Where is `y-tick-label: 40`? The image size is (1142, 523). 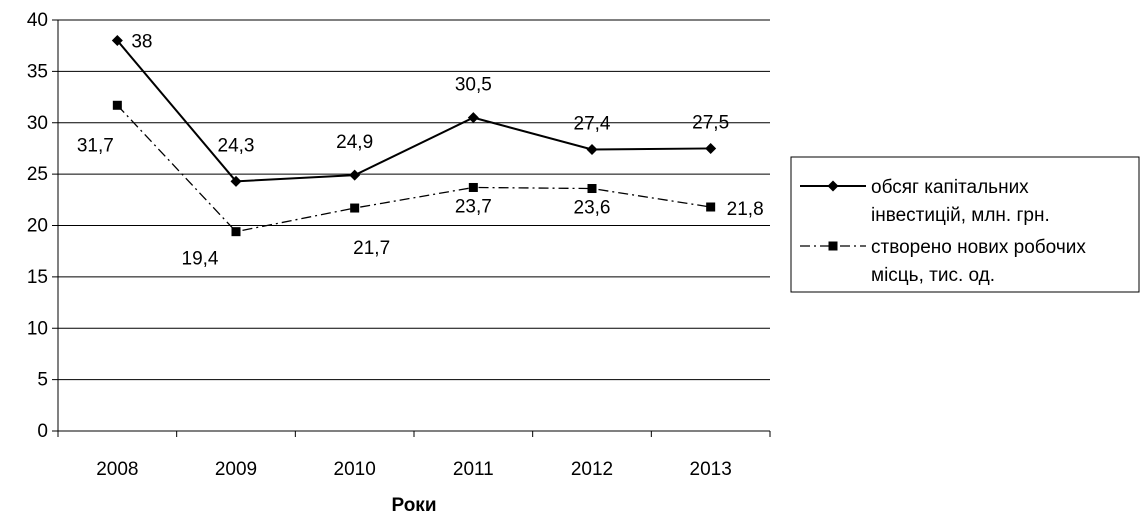 y-tick-label: 40 is located at coordinates (37, 20).